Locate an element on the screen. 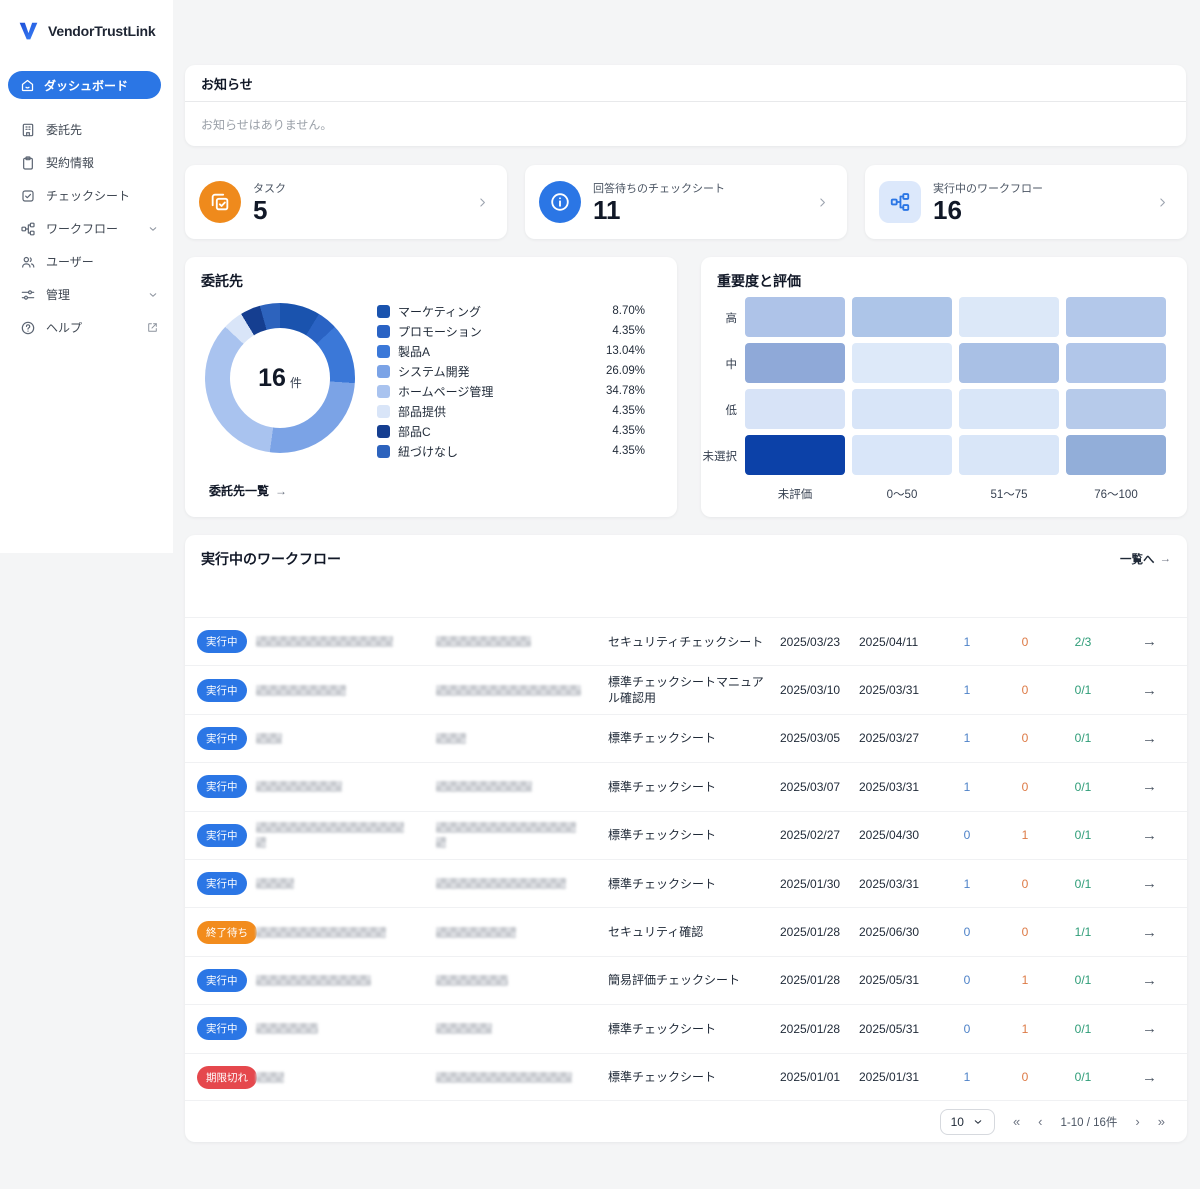  heatmap-cell-低-0〜50 is located at coordinates (902, 409).